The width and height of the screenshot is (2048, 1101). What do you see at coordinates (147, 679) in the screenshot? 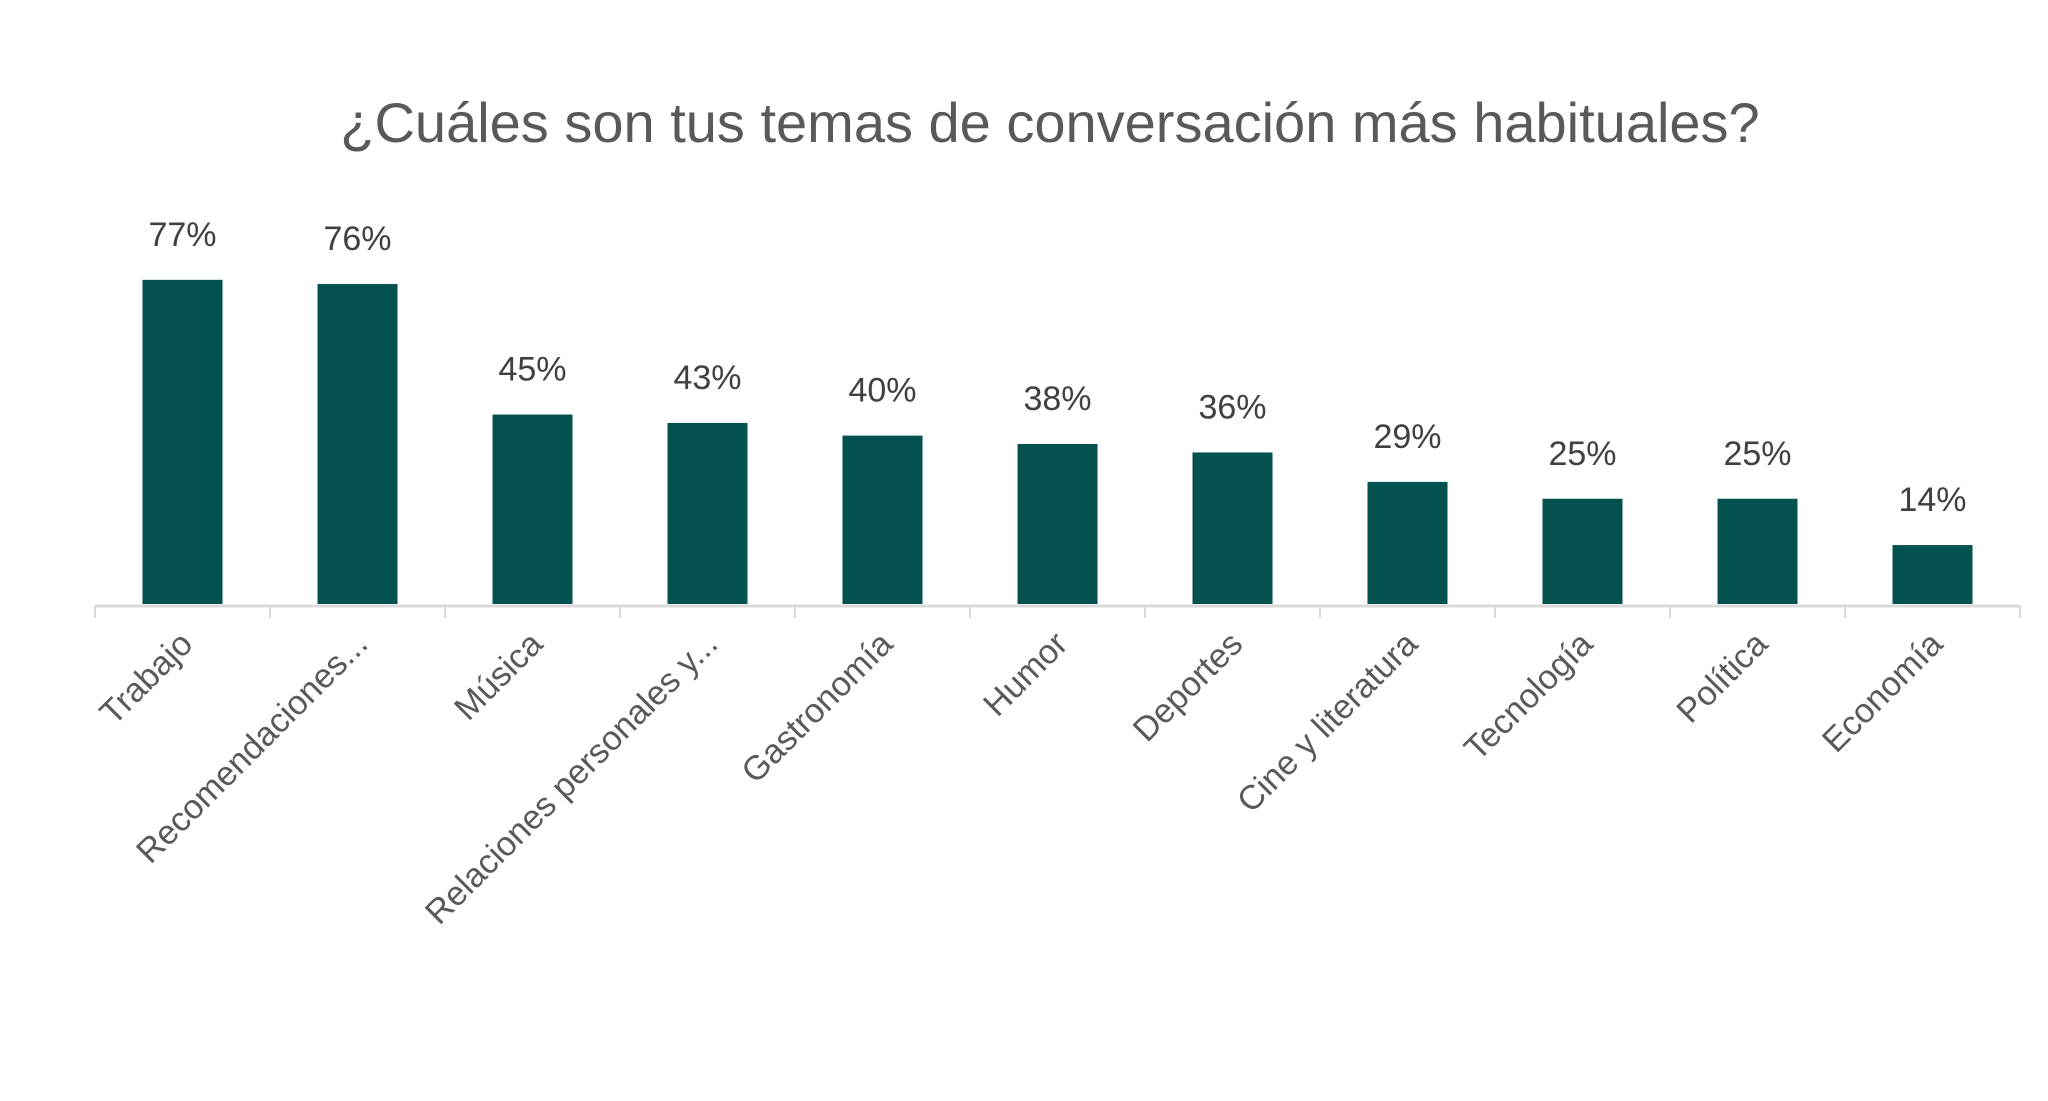
I see `category-label: Trabajo` at bounding box center [147, 679].